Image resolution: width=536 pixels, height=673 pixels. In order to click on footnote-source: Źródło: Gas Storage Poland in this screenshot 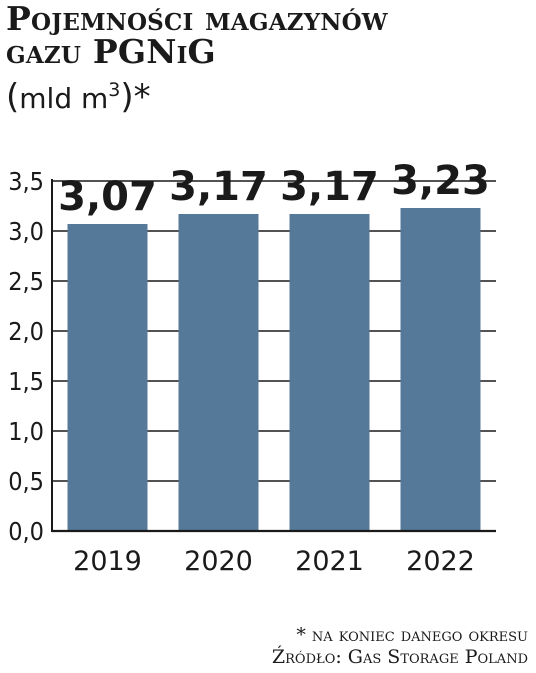, I will do `click(399, 657)`.